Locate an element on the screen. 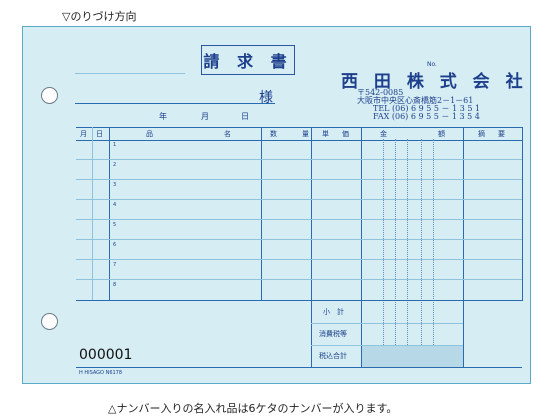 The width and height of the screenshot is (560, 420). vline-qty-price is located at coordinates (311, 247).